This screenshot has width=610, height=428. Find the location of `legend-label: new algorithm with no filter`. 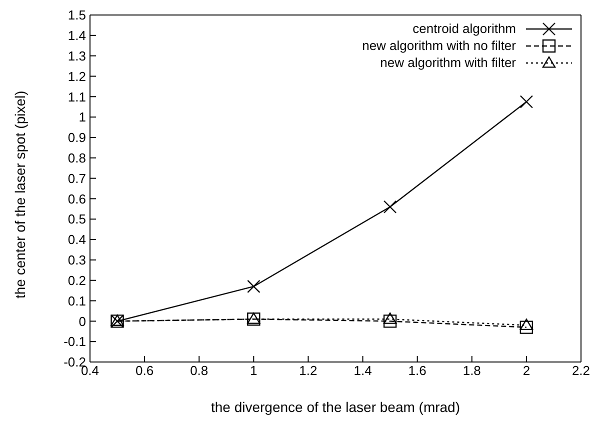

legend-label: new algorithm with no filter is located at coordinates (439, 45).